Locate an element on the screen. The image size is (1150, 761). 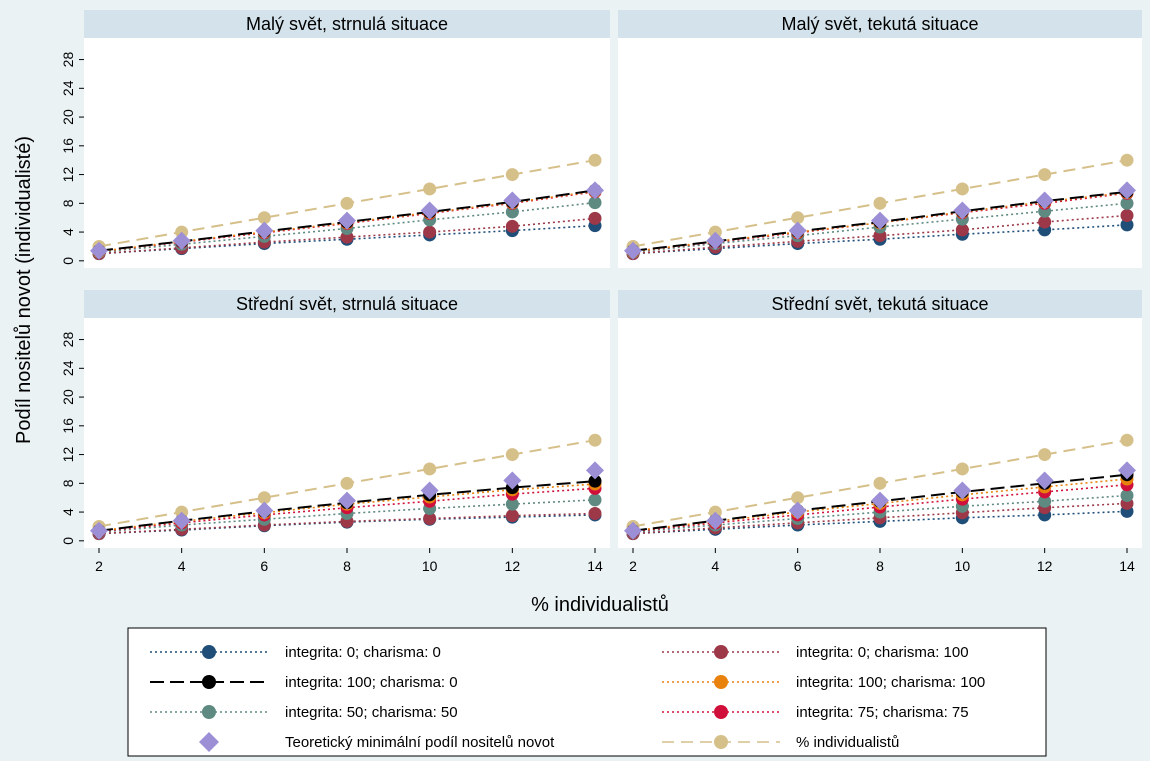
legend-label: % individualistů is located at coordinates (847, 742).